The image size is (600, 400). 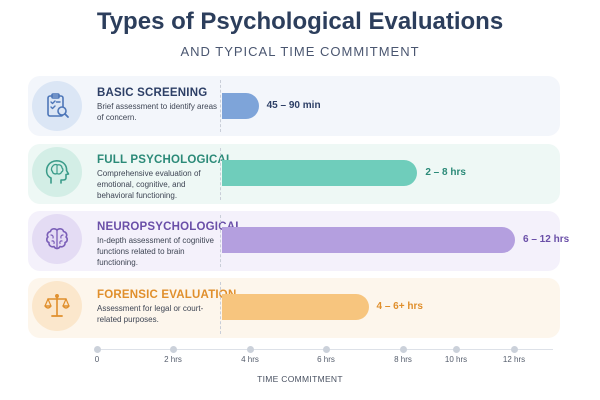 I want to click on bar-full-psychological, so click(x=320, y=173).